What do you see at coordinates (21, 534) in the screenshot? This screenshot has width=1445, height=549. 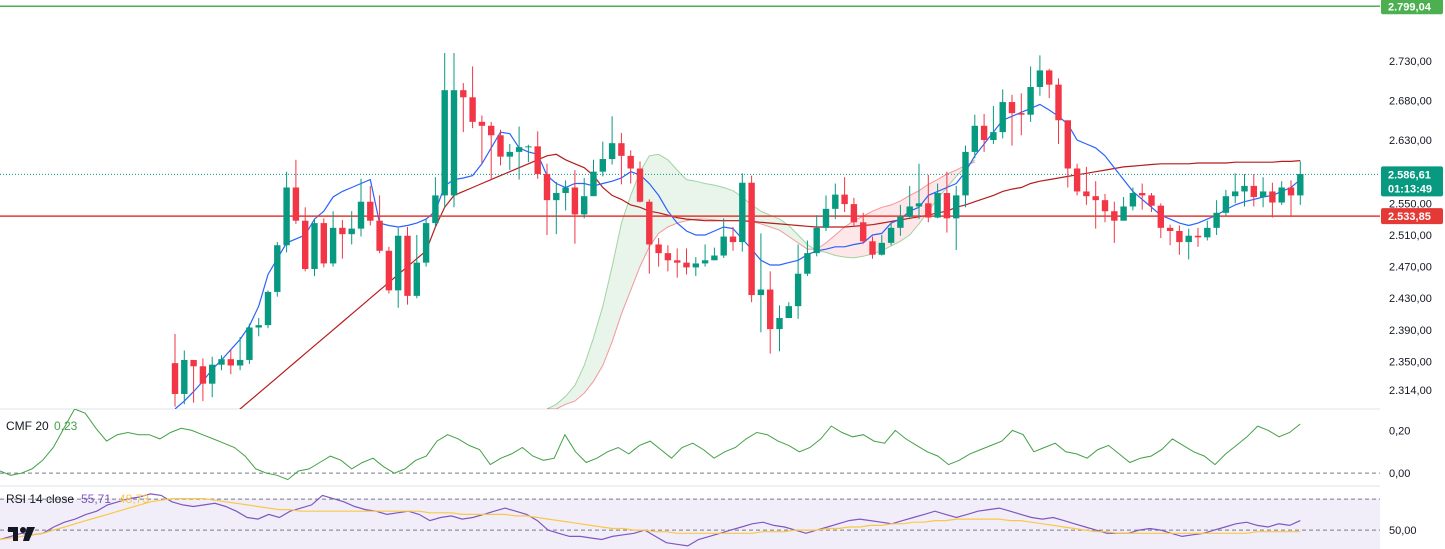 I see `tradingview-logo-icon` at bounding box center [21, 534].